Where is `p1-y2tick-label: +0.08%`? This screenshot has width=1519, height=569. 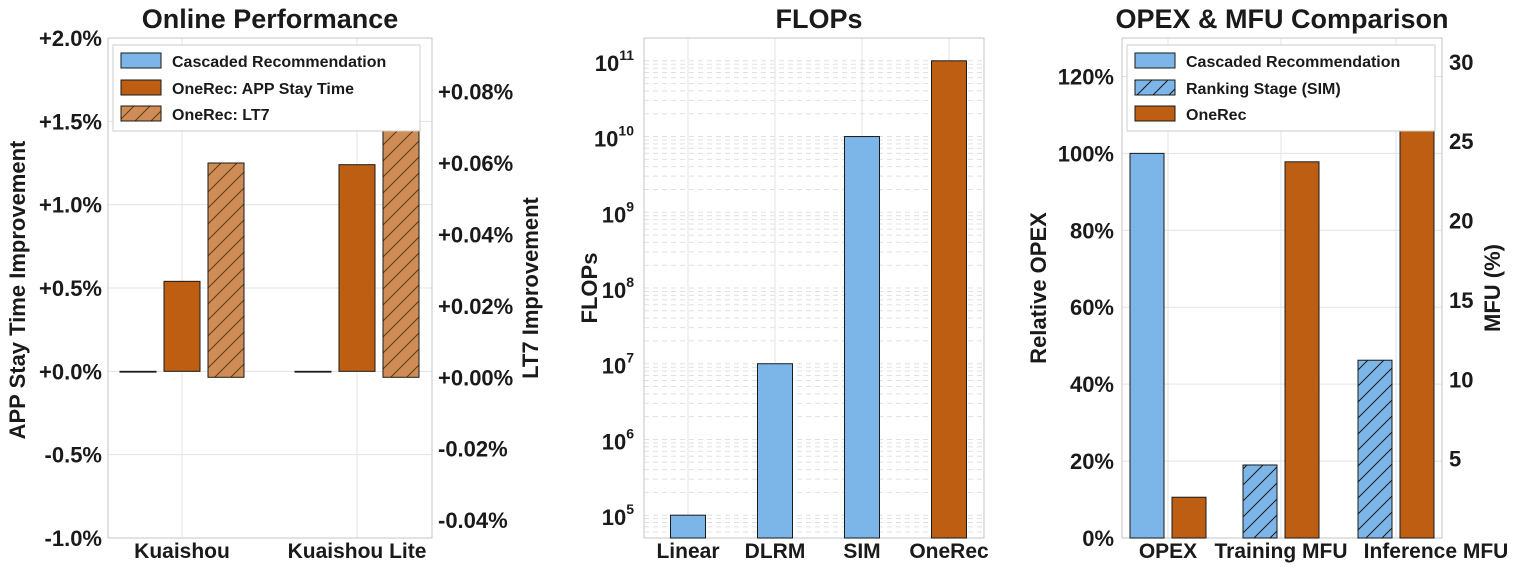 p1-y2tick-label: +0.08% is located at coordinates (475, 92).